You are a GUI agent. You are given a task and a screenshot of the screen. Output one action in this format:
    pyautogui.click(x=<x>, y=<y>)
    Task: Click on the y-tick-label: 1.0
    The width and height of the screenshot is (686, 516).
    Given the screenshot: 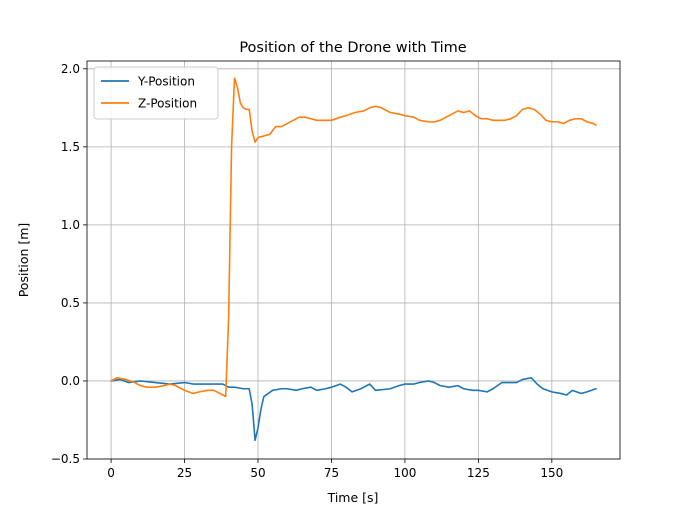 What is the action you would take?
    pyautogui.click(x=70, y=225)
    